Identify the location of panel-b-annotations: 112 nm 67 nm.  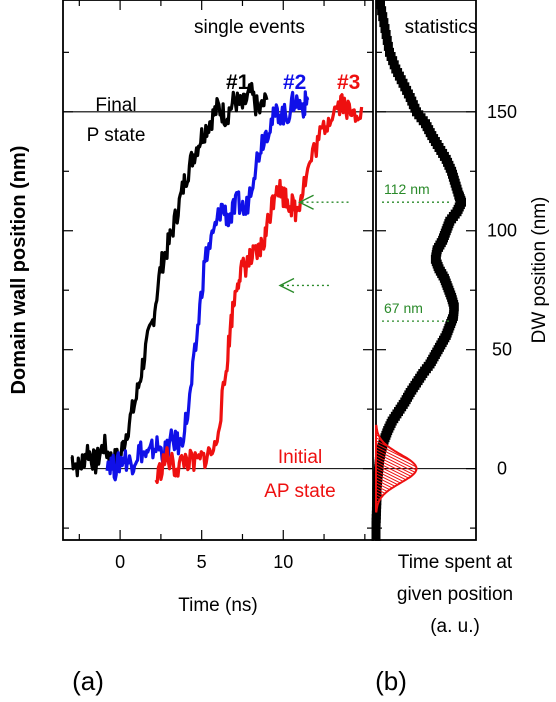
(417, 251).